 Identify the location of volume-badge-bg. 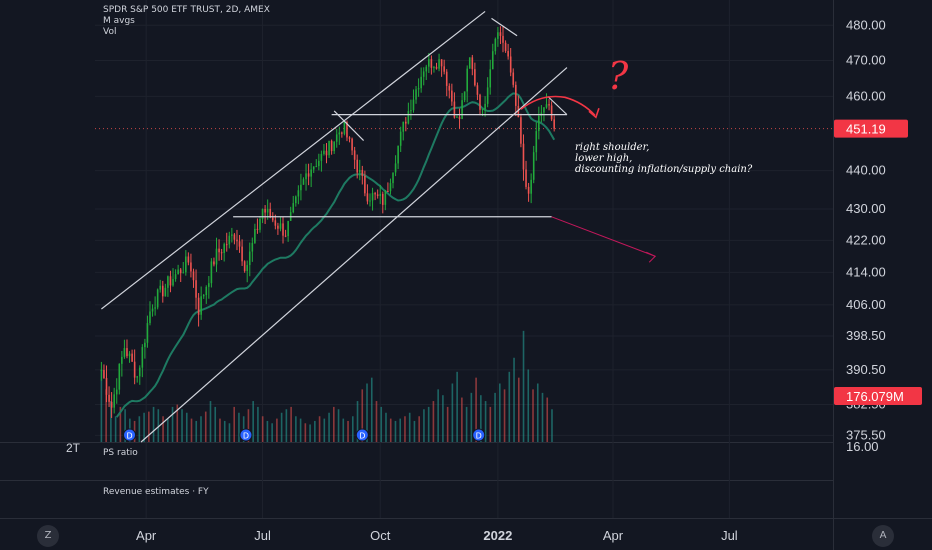
(878, 396).